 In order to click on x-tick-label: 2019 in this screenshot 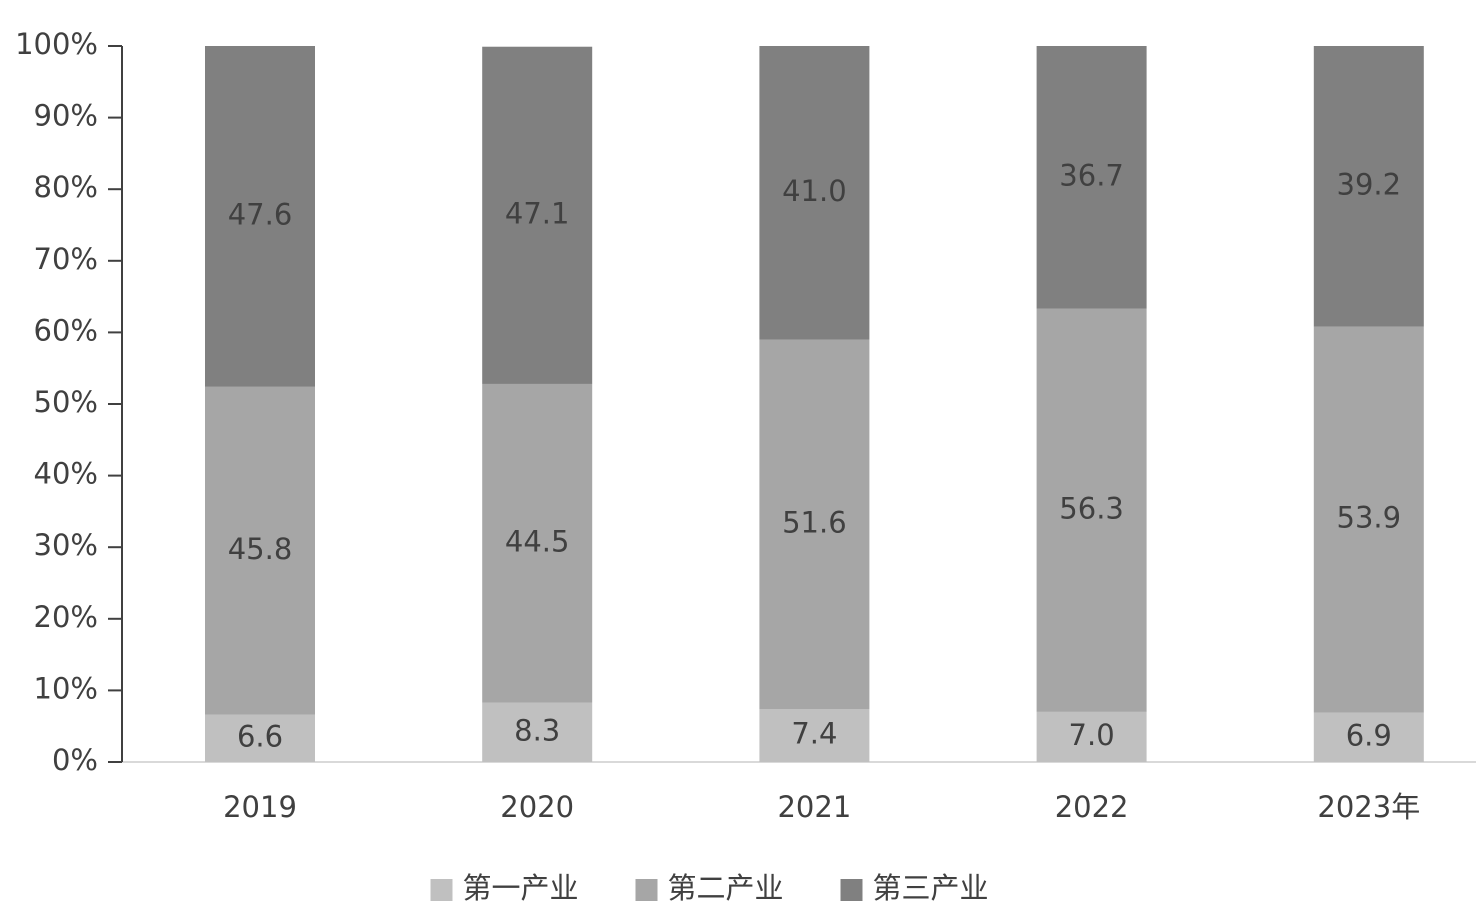, I will do `click(260, 807)`.